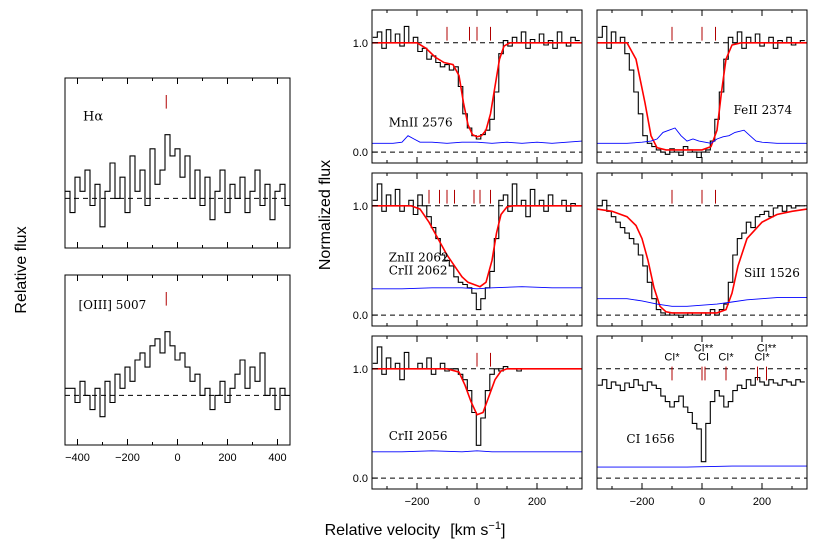 Image resolution: width=830 pixels, height=553 pixels. Describe the element at coordinates (469, 530) in the screenshot. I see `xlabel-unit: [km s` at that location.